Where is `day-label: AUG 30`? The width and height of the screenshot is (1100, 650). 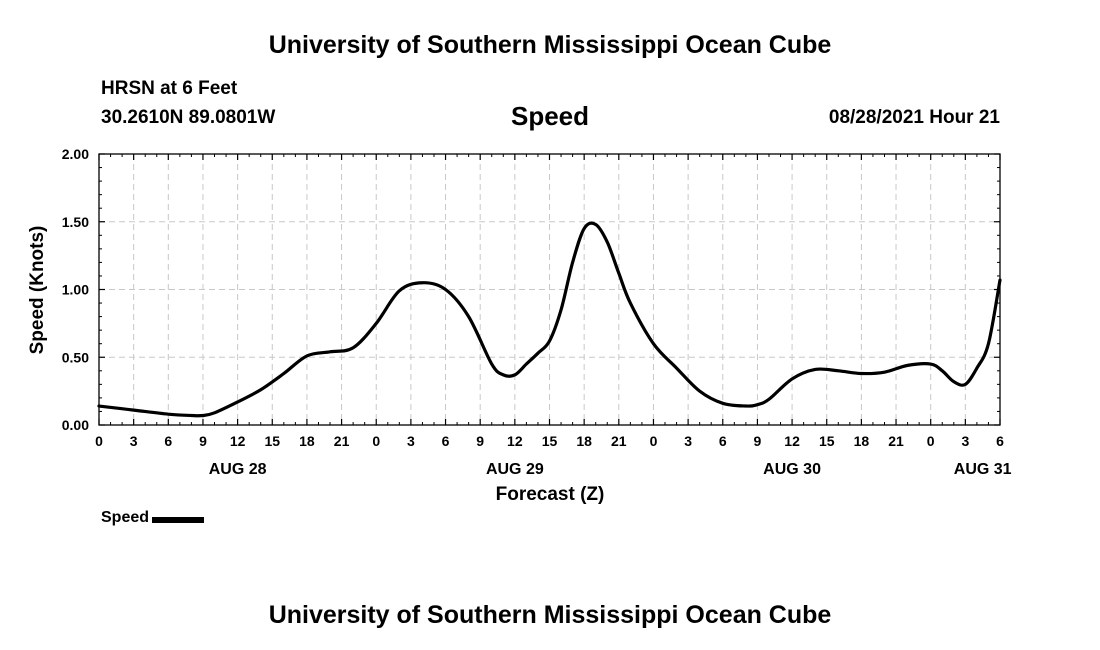
day-label: AUG 30 is located at coordinates (792, 469).